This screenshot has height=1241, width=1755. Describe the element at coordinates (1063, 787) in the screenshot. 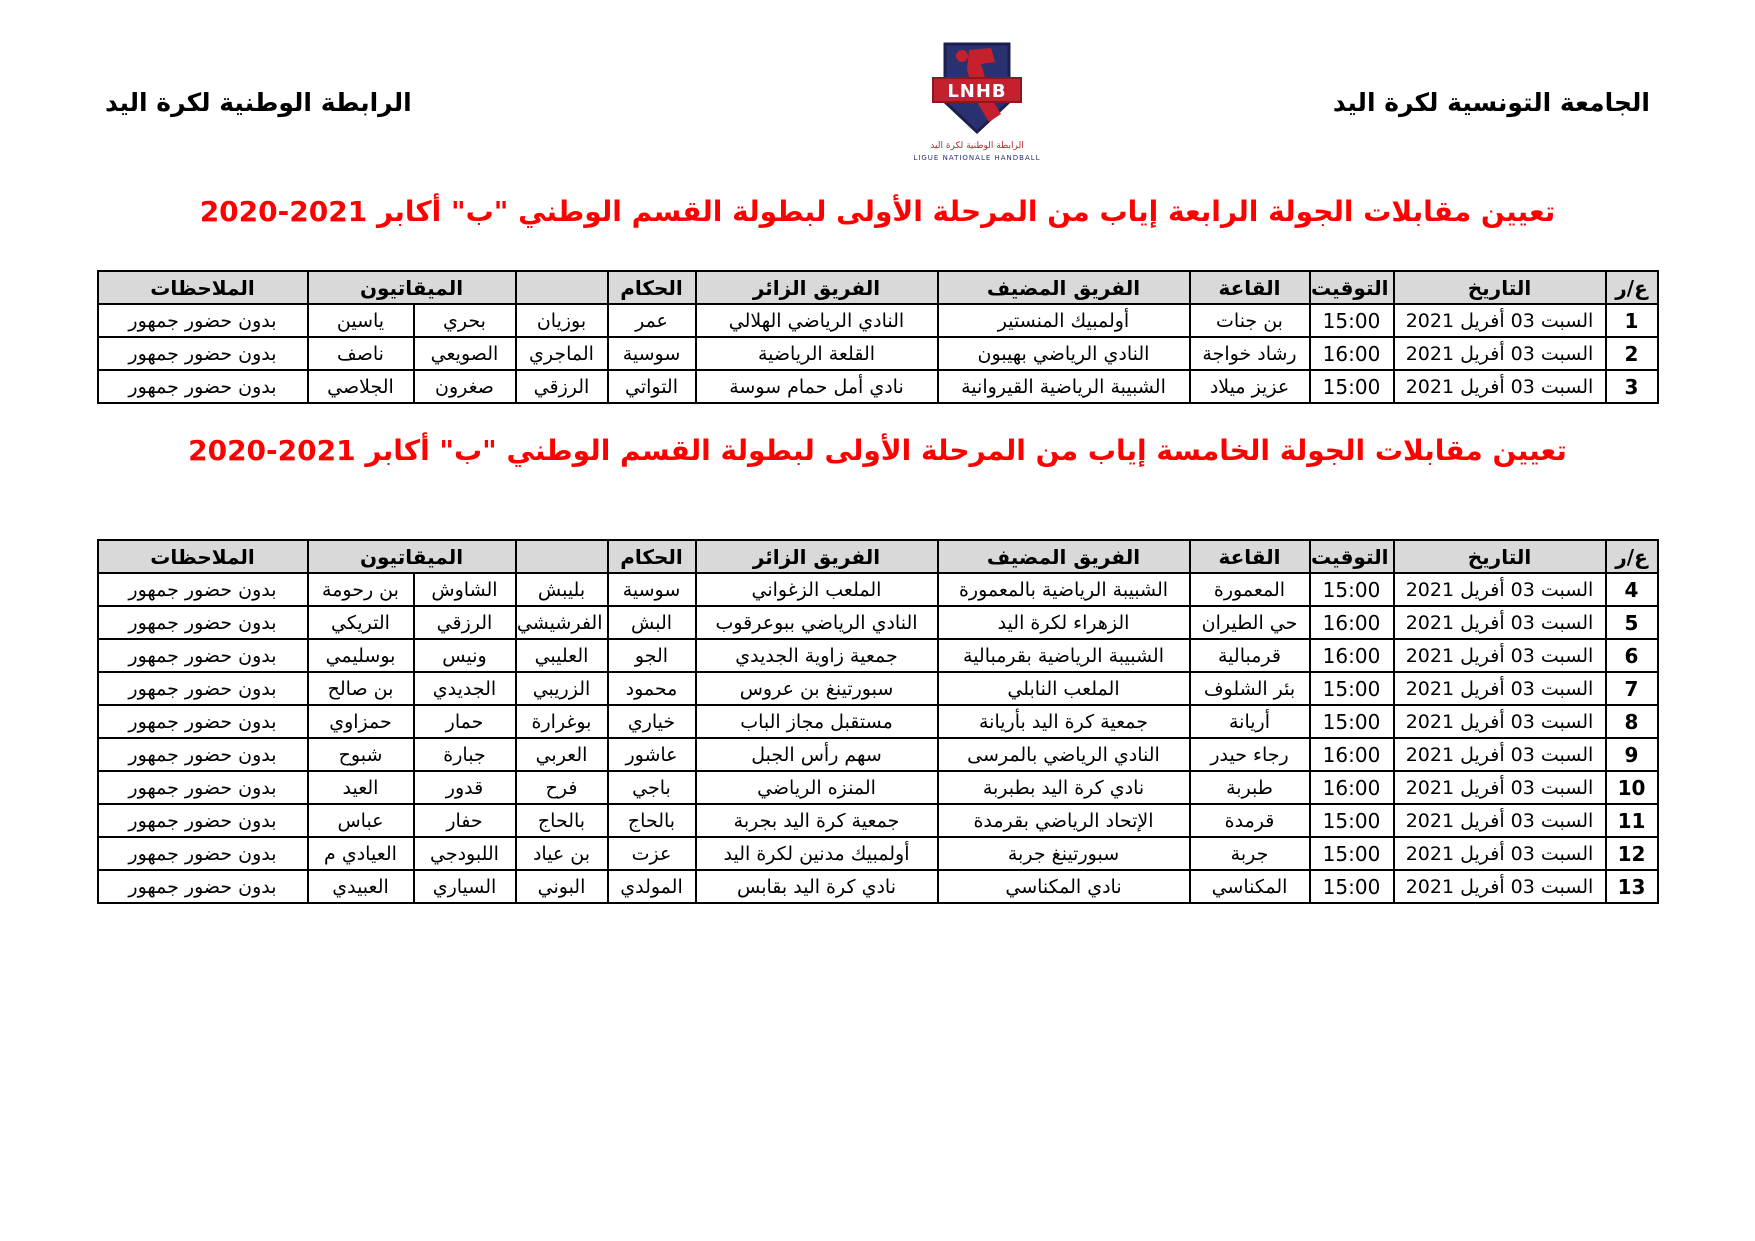

I see `cell-host-team: نادي كرة اليد بطبربة` at that location.